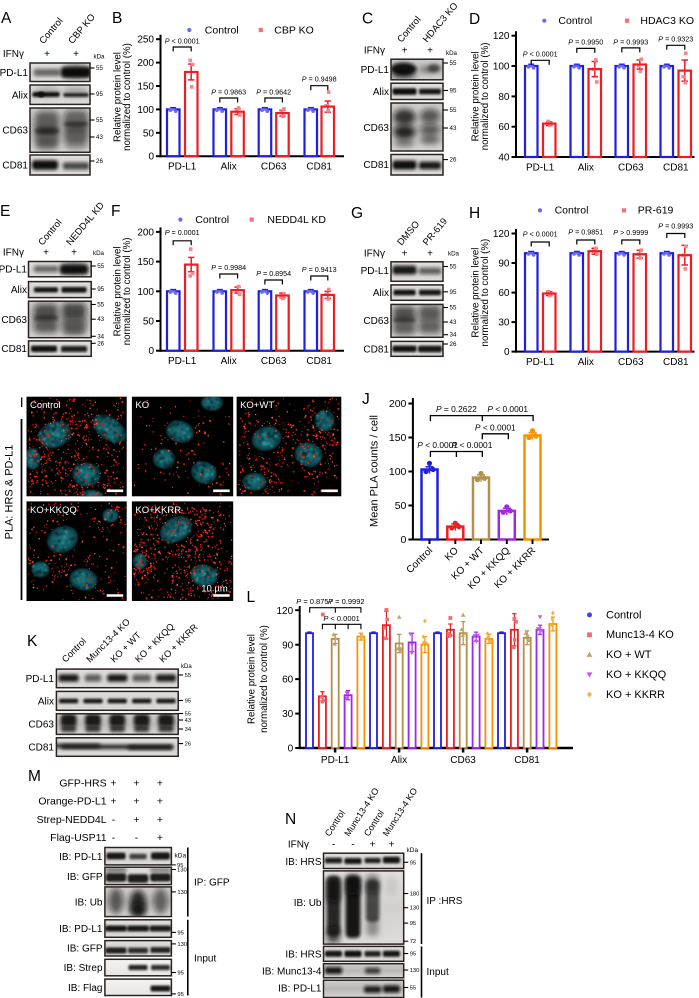 This screenshot has height=998, width=699. I want to click on svg-text: Strep-NEDD4L, so click(72, 820).